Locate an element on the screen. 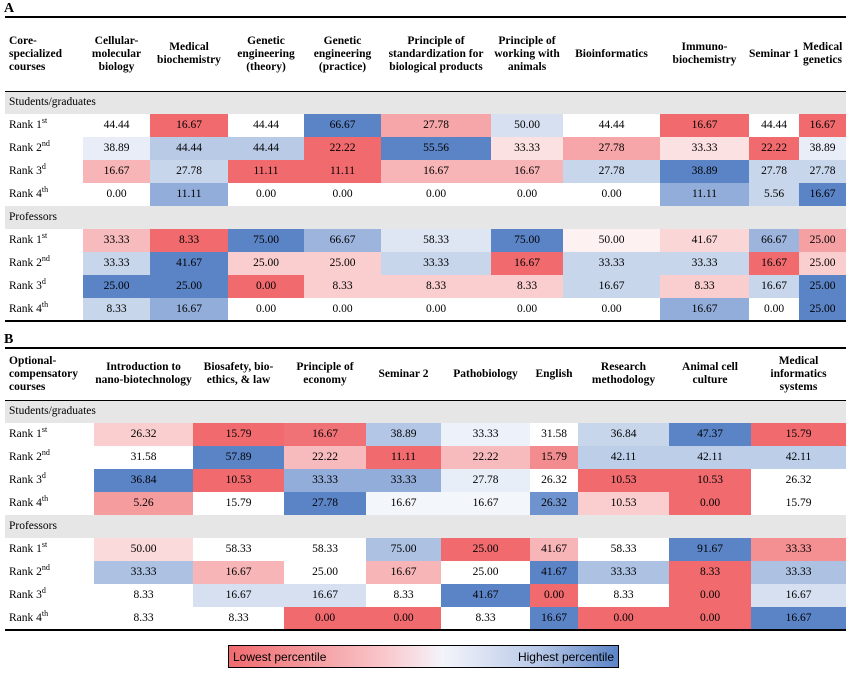  legend-high-label: Highest percentile is located at coordinates (565, 657).